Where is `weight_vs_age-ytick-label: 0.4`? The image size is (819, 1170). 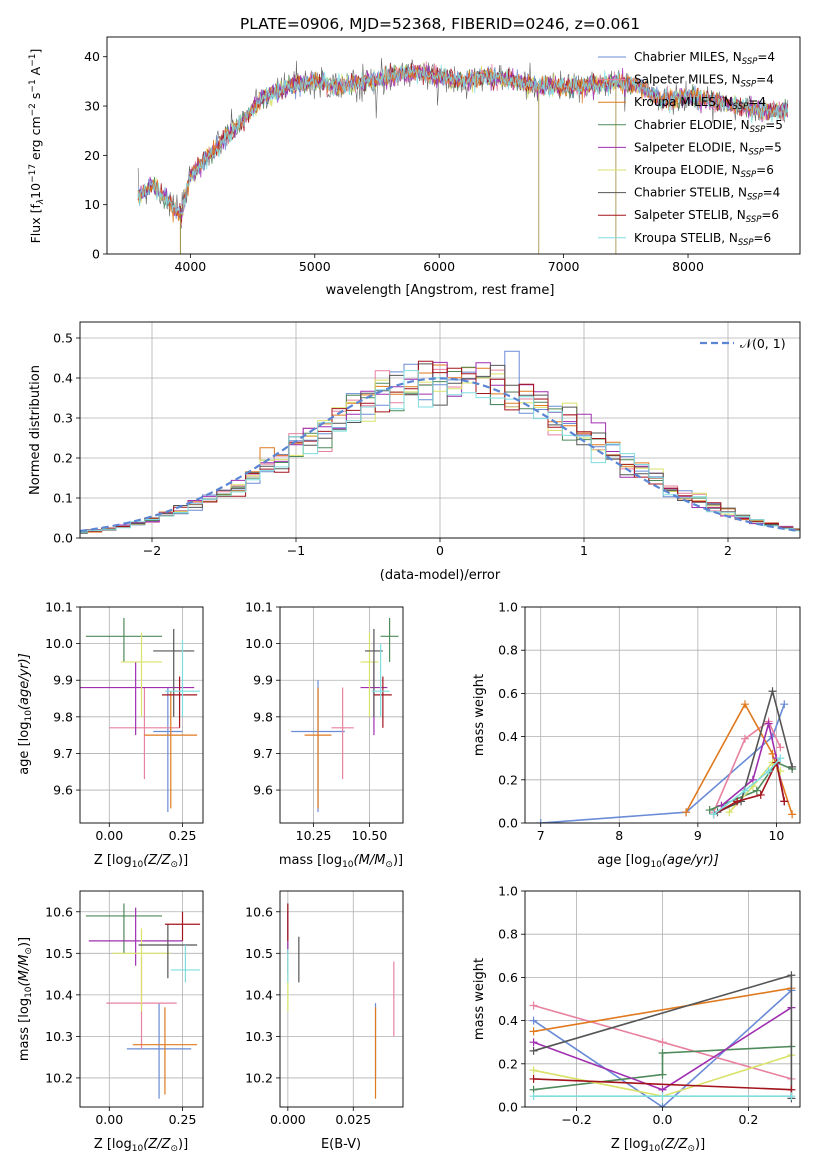 weight_vs_age-ytick-label: 0.4 is located at coordinates (508, 736).